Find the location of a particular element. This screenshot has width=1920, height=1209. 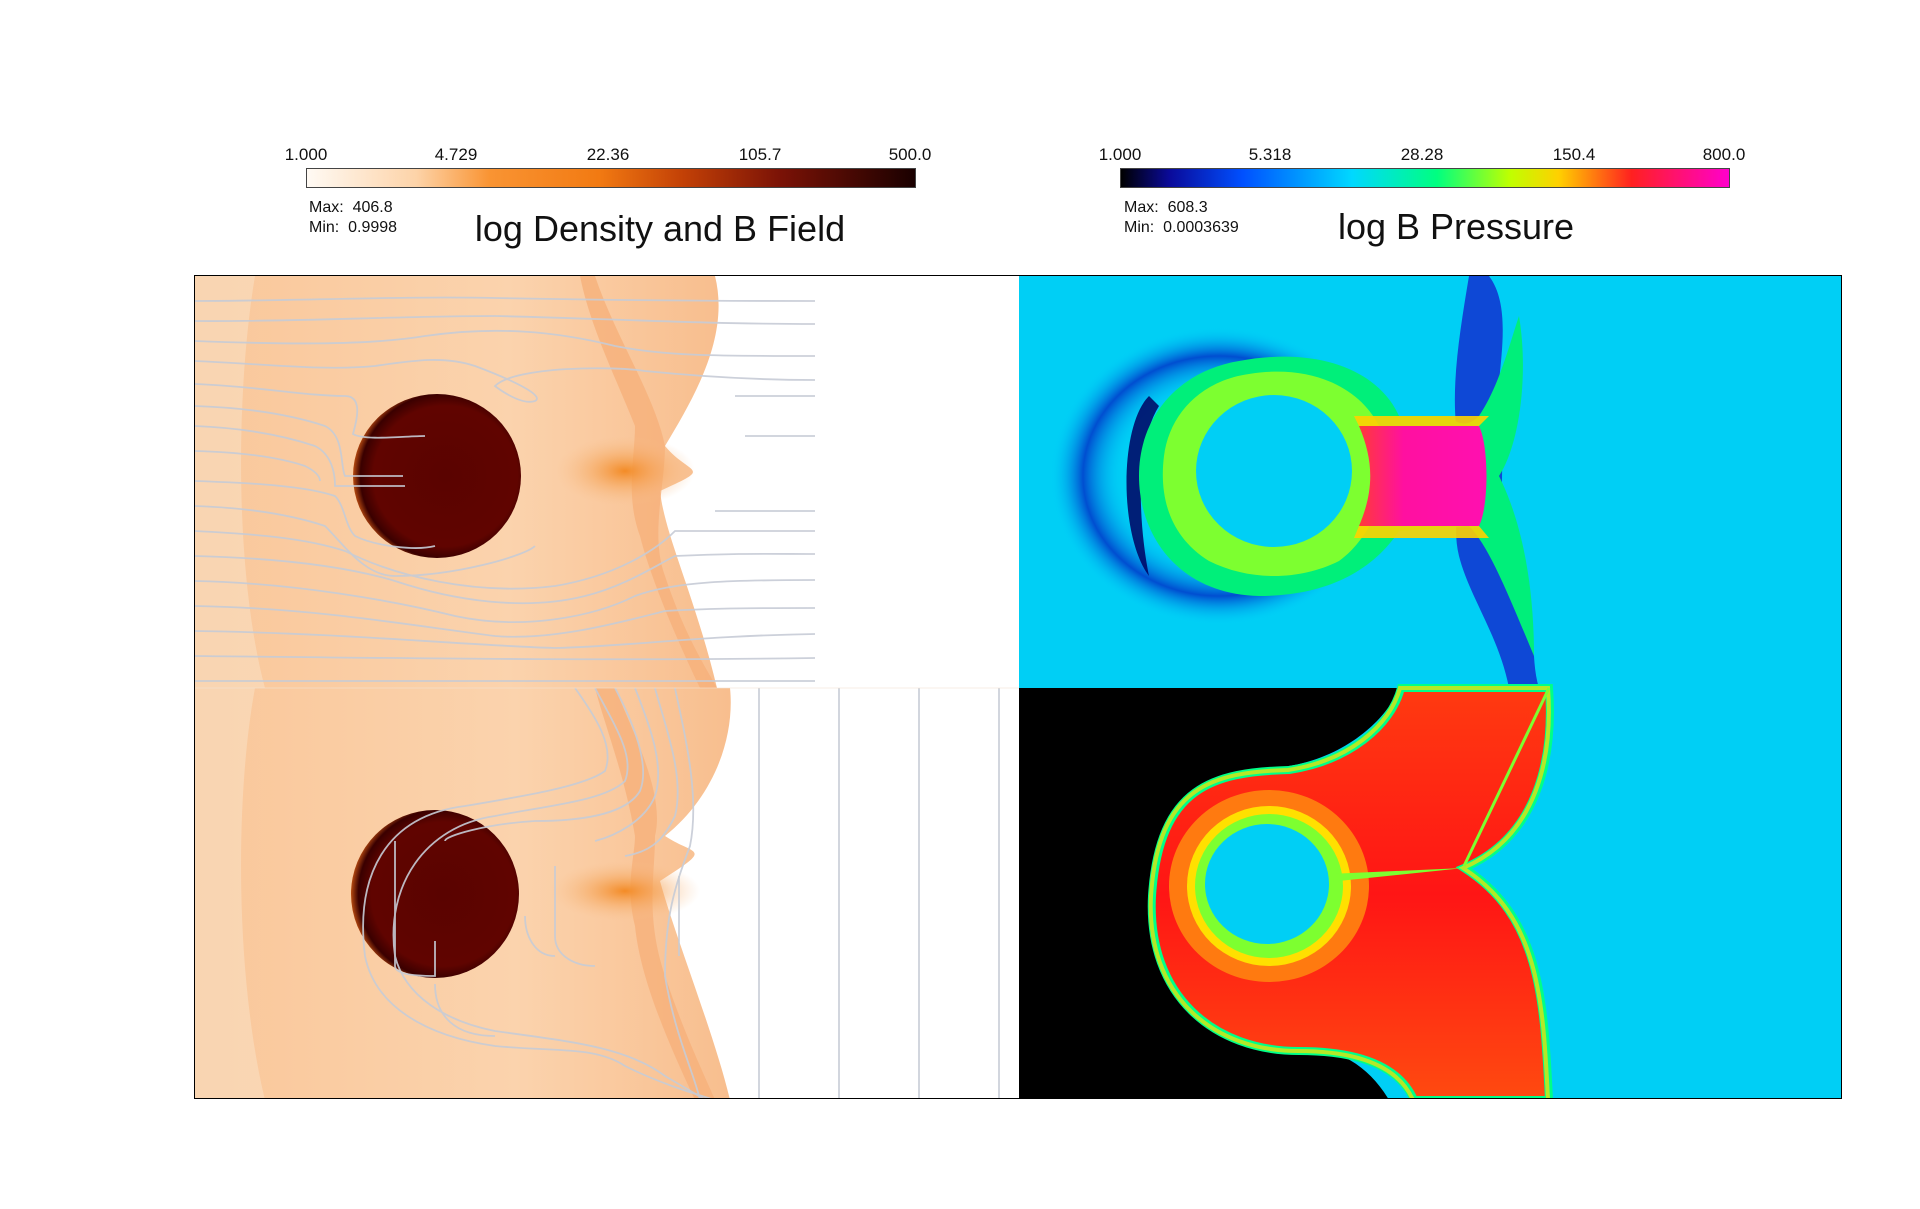

left-colorbar is located at coordinates (611, 178).